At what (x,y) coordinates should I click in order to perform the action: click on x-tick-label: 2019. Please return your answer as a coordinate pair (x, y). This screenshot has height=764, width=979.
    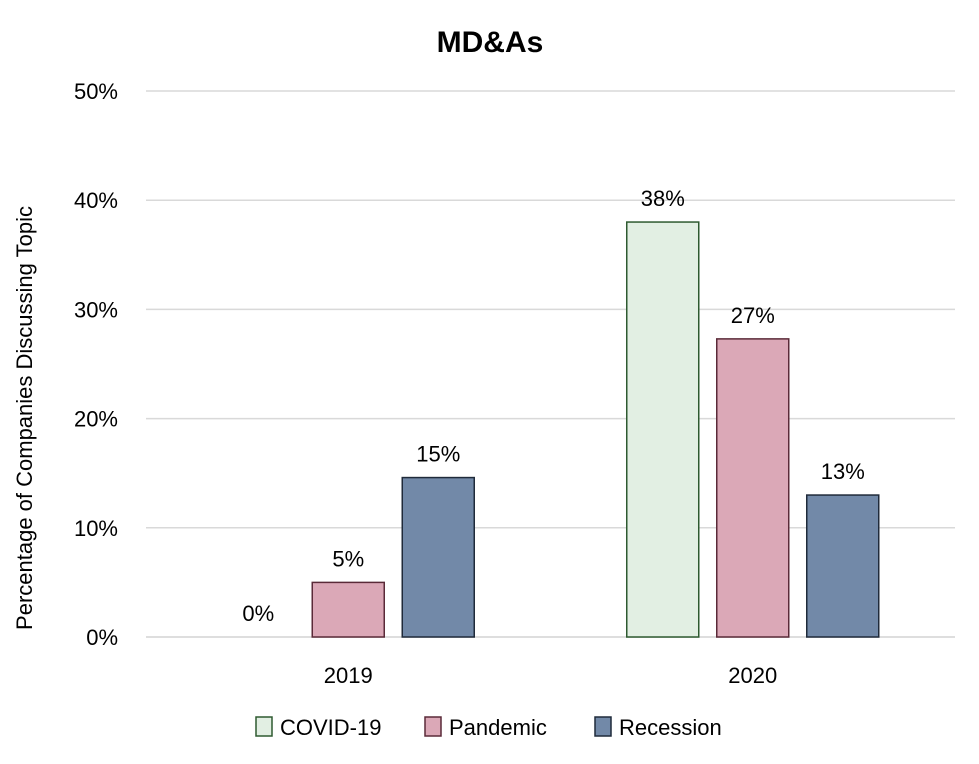
    Looking at the image, I should click on (348, 675).